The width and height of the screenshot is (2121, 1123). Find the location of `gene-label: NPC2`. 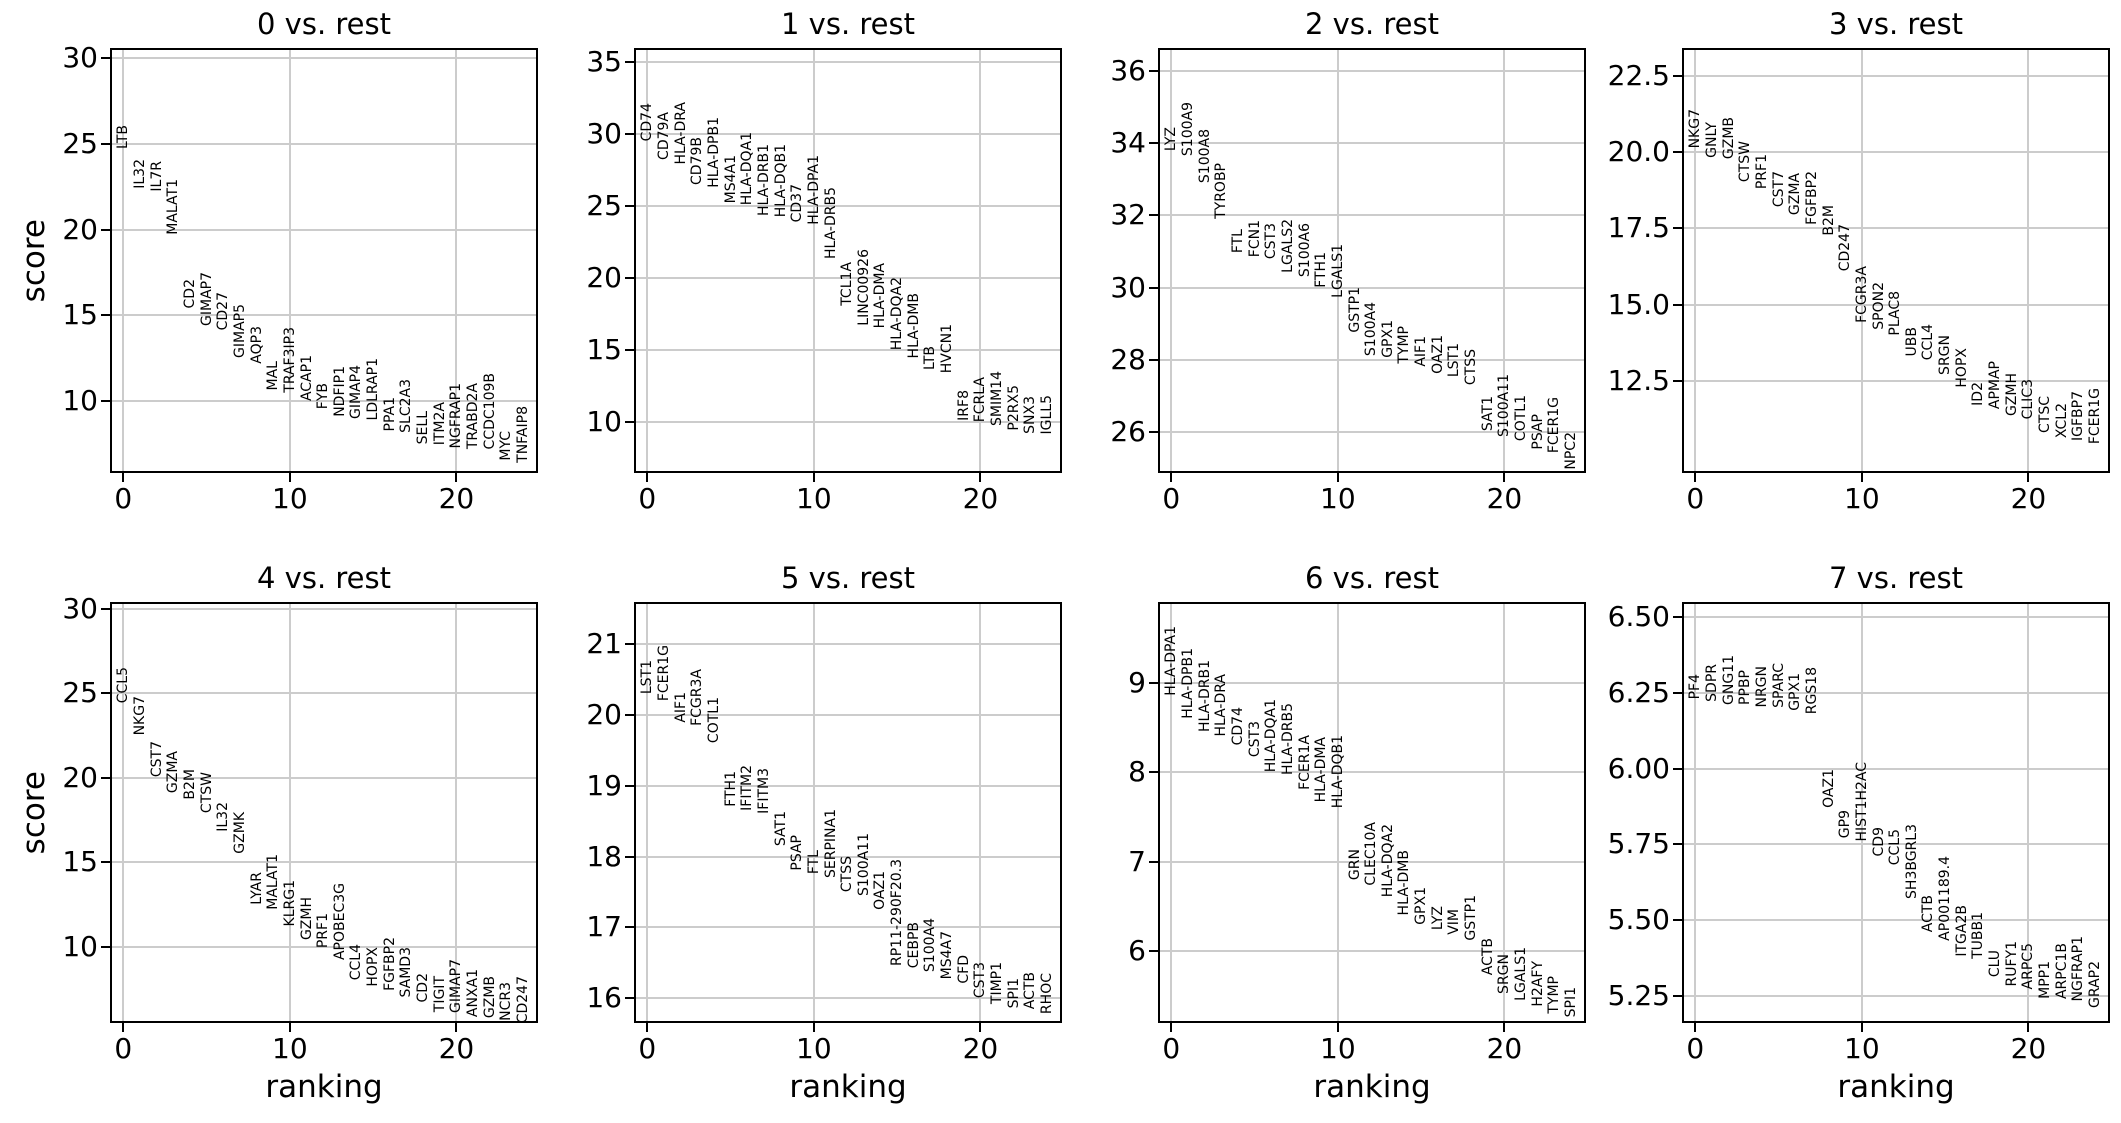

gene-label: NPC2 is located at coordinates (1571, 450).